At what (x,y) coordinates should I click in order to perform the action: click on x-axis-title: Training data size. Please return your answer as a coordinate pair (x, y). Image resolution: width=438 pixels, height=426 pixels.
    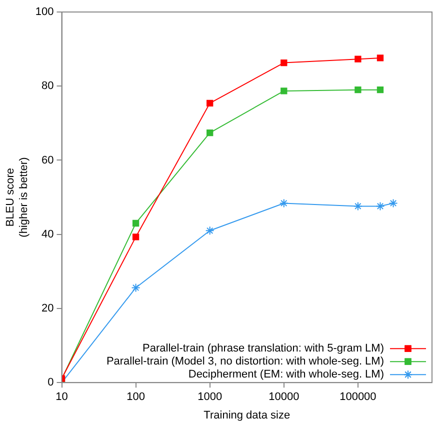
    Looking at the image, I should click on (247, 415).